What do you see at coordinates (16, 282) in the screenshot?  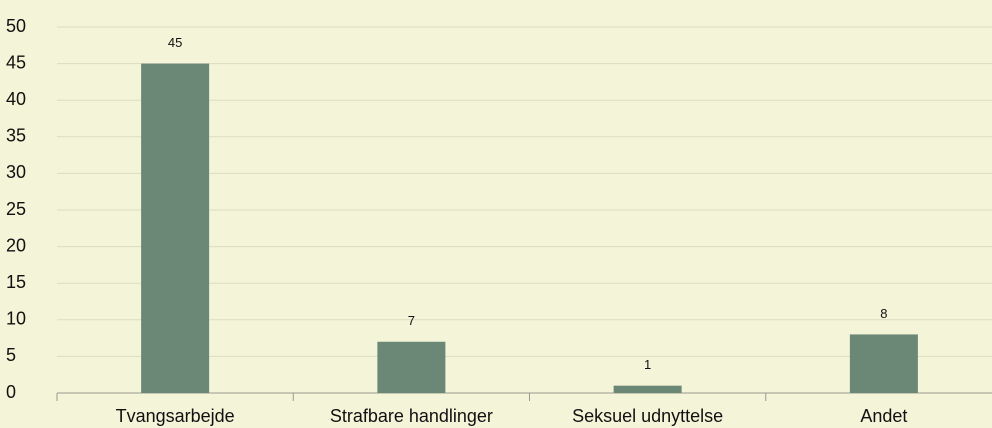 I see `y-tick-label: 15` at bounding box center [16, 282].